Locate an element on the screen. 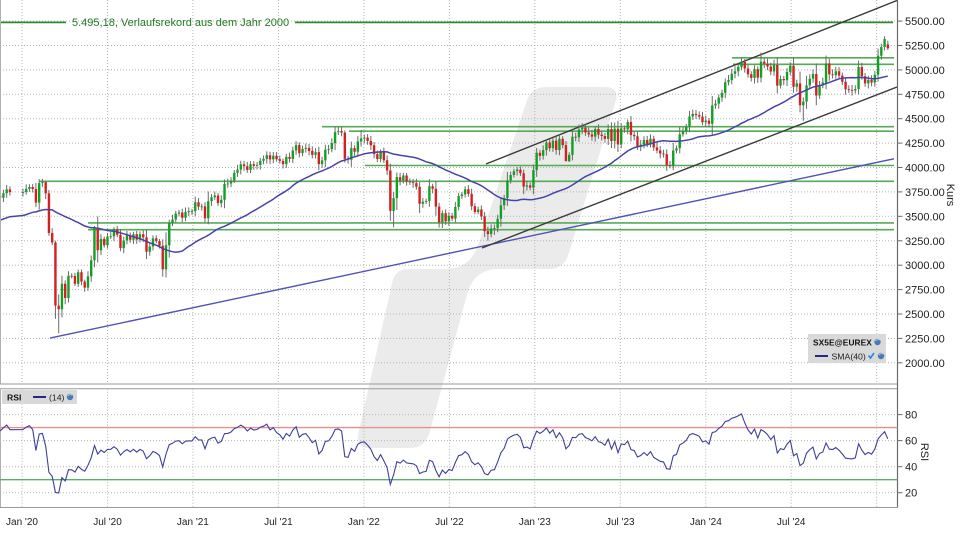 This screenshot has width=960, height=545. svg-text: 4000.00 is located at coordinates (925, 169).